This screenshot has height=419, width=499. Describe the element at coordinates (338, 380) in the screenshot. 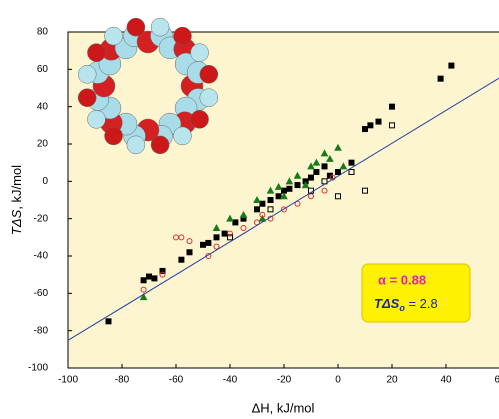

I see `x-tick-label: 0` at that location.